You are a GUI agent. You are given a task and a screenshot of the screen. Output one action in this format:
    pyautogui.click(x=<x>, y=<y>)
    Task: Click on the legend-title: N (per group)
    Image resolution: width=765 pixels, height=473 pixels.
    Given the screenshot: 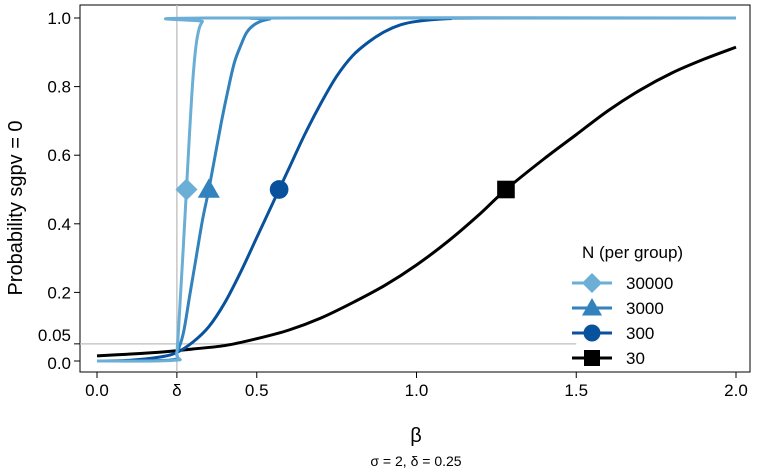 What is the action you would take?
    pyautogui.click(x=632, y=252)
    